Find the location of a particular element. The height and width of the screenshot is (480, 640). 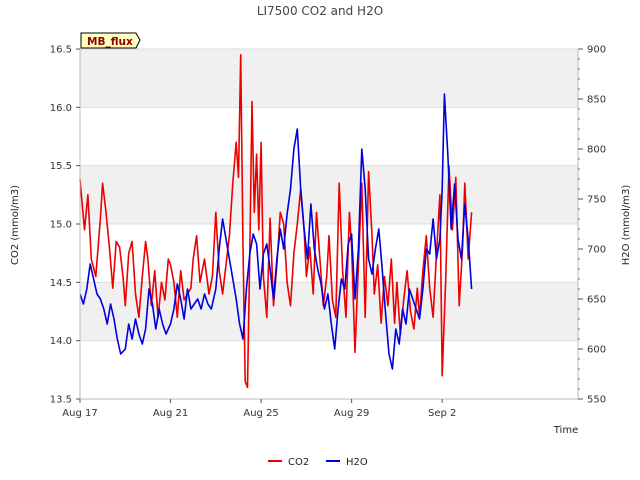

legend-label-h2o: H2O is located at coordinates (357, 462).